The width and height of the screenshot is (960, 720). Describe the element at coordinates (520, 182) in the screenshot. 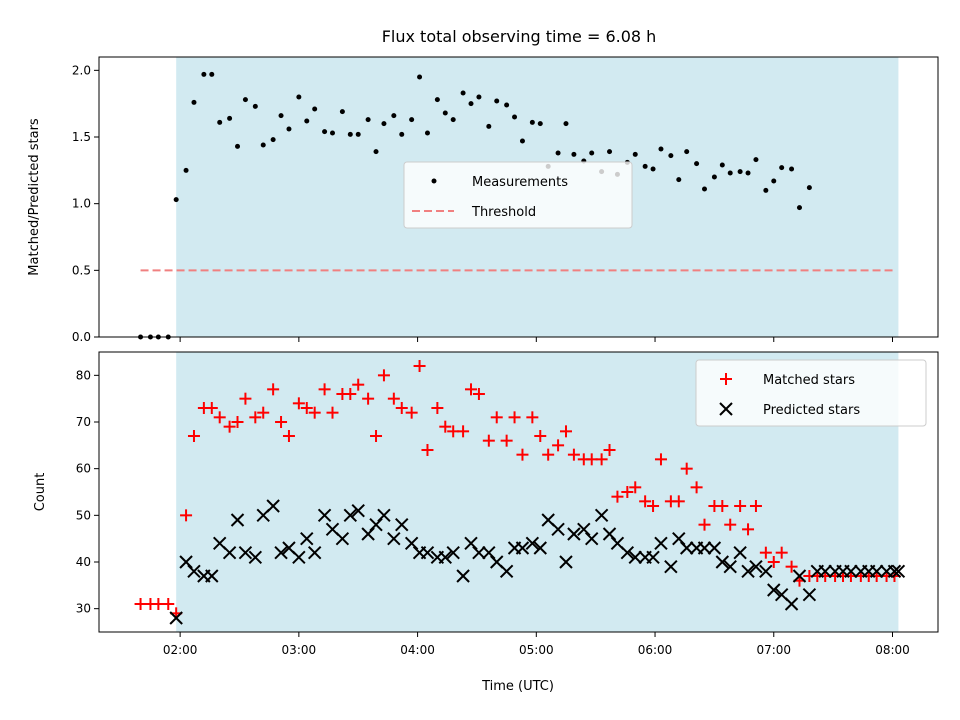

I see `legend-measurements-label: Measurements` at that location.